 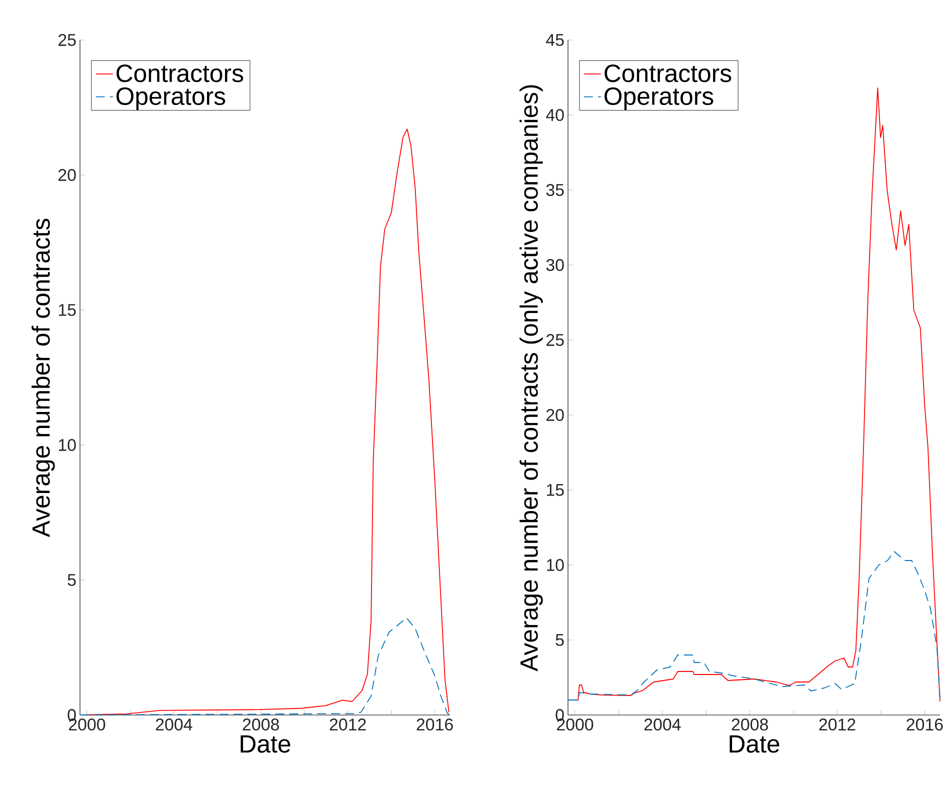 What do you see at coordinates (555, 265) in the screenshot?
I see `y-tick-label: 30` at bounding box center [555, 265].